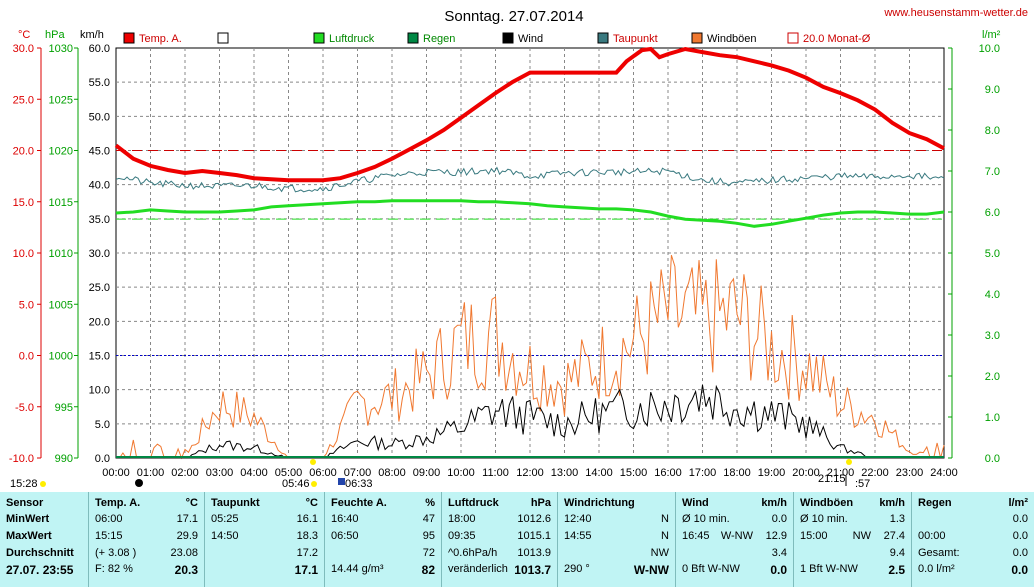  Describe the element at coordinates (939, 553) in the screenshot. I see `stats-cell-note: Gesamt:` at that location.